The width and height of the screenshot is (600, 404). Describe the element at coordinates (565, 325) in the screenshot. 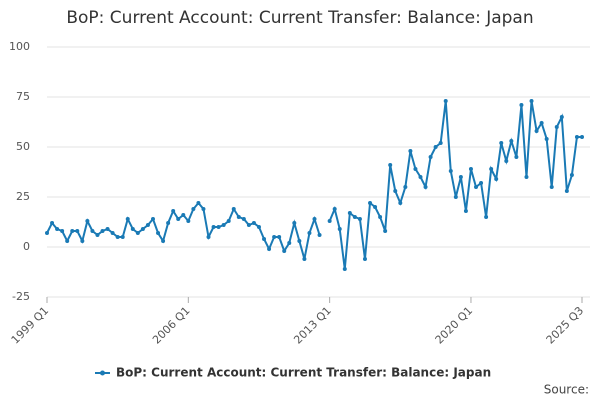

I see `x-tick-label: 2025 Q3` at that location.